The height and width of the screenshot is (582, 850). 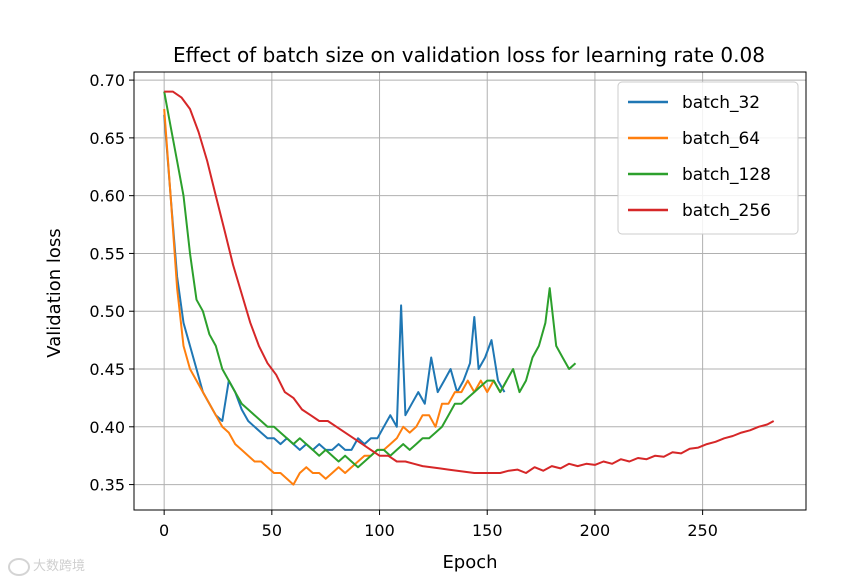 What do you see at coordinates (107, 311) in the screenshot?
I see `y-tick-label: 0.50` at bounding box center [107, 311].